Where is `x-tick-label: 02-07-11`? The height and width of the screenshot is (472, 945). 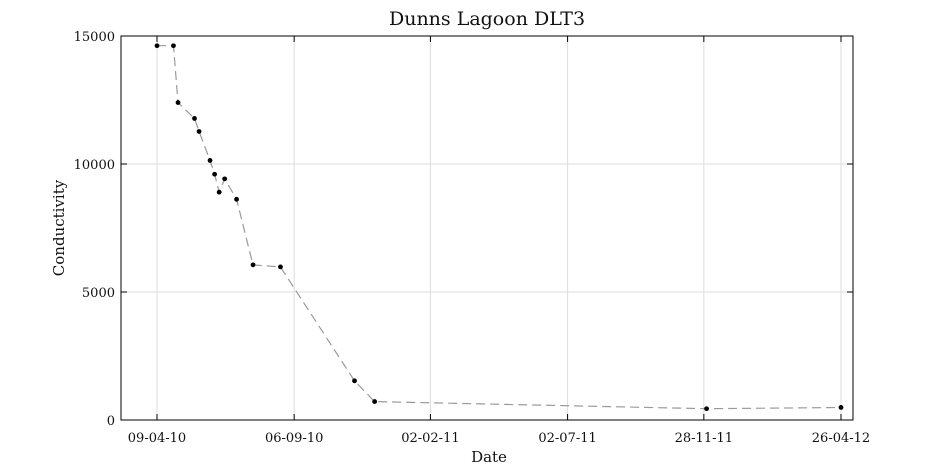 x-tick-label: 02-07-11 is located at coordinates (567, 438).